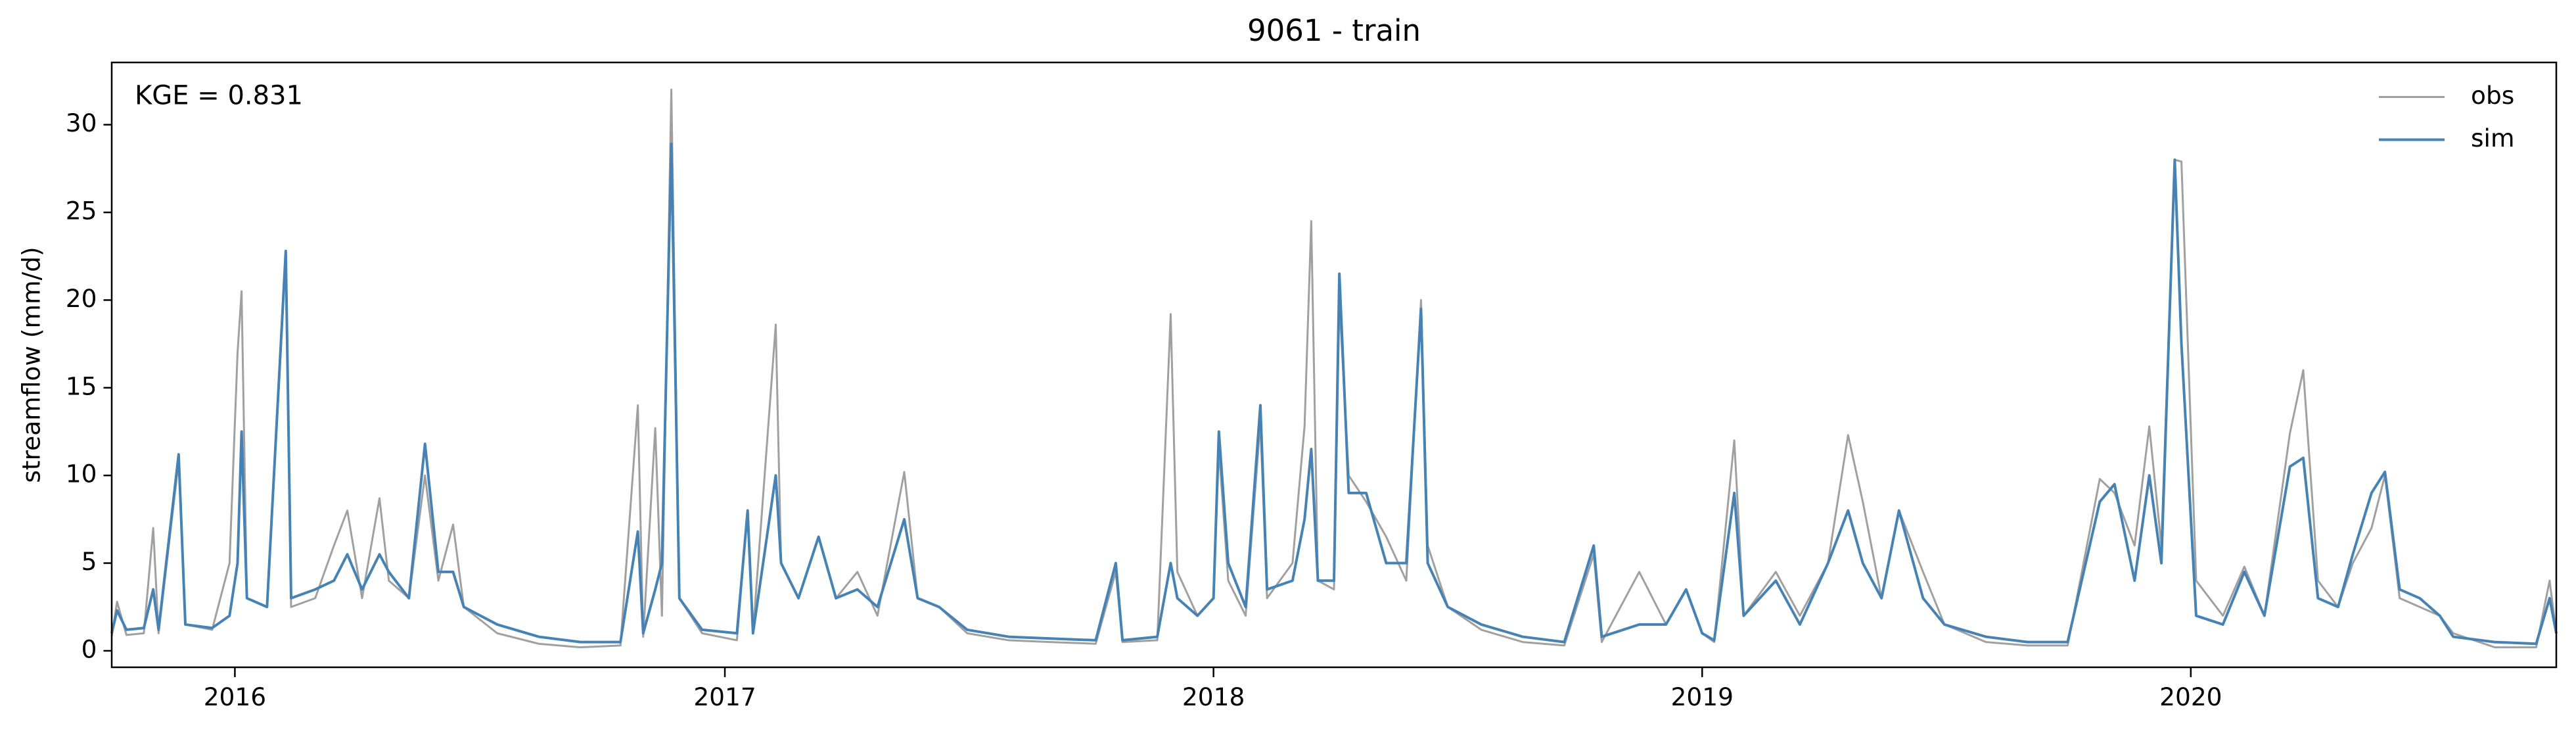  What do you see at coordinates (32, 365) in the screenshot?
I see `y-axis-label: streamflow (mm/d)` at bounding box center [32, 365].